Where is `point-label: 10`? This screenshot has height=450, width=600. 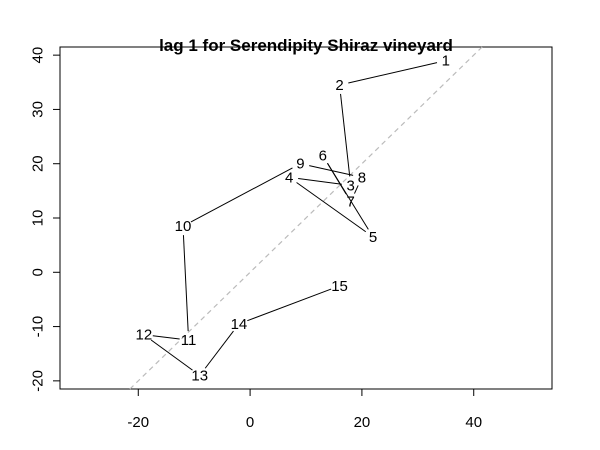
point-label: 10 is located at coordinates (183, 226).